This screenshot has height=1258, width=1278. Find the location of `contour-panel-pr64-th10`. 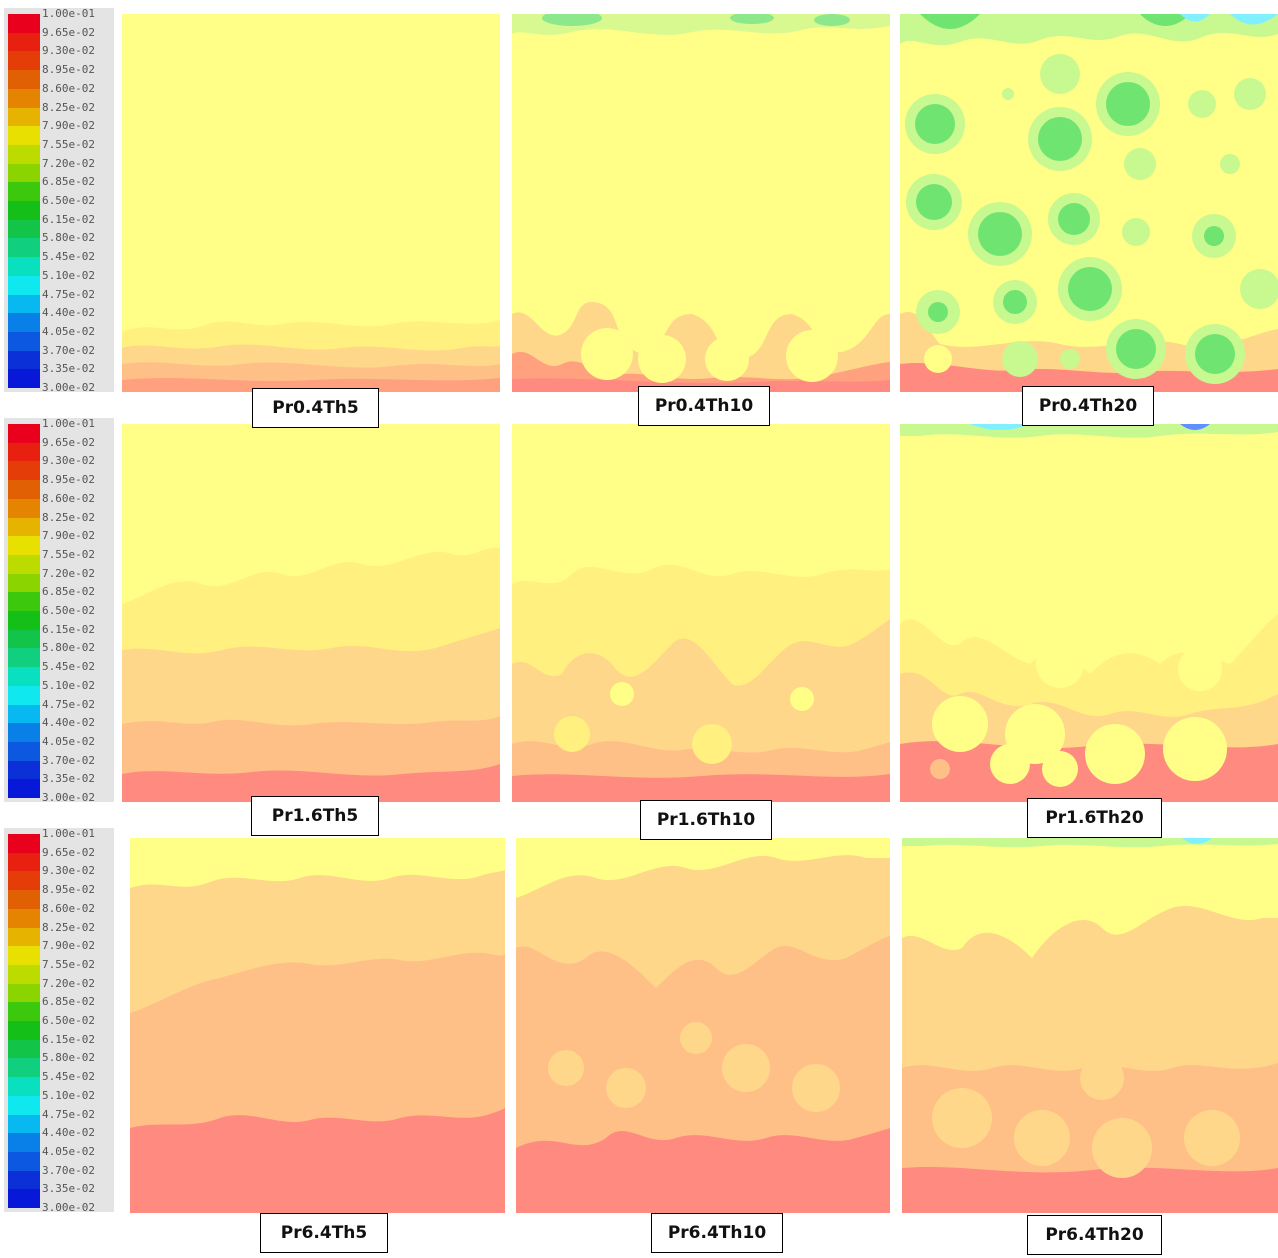

contour-panel-pr64-th10 is located at coordinates (703, 1025).